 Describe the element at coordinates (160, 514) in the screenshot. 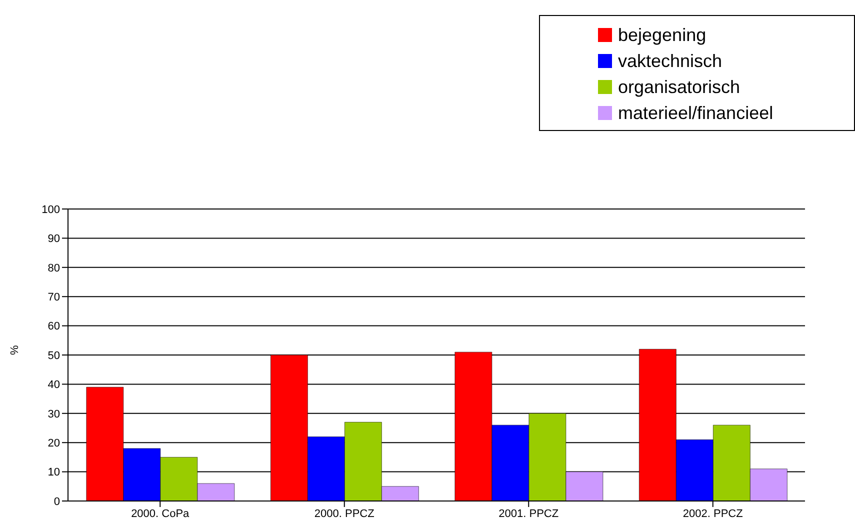

I see `x-tick-label: 2000. CoPa` at that location.